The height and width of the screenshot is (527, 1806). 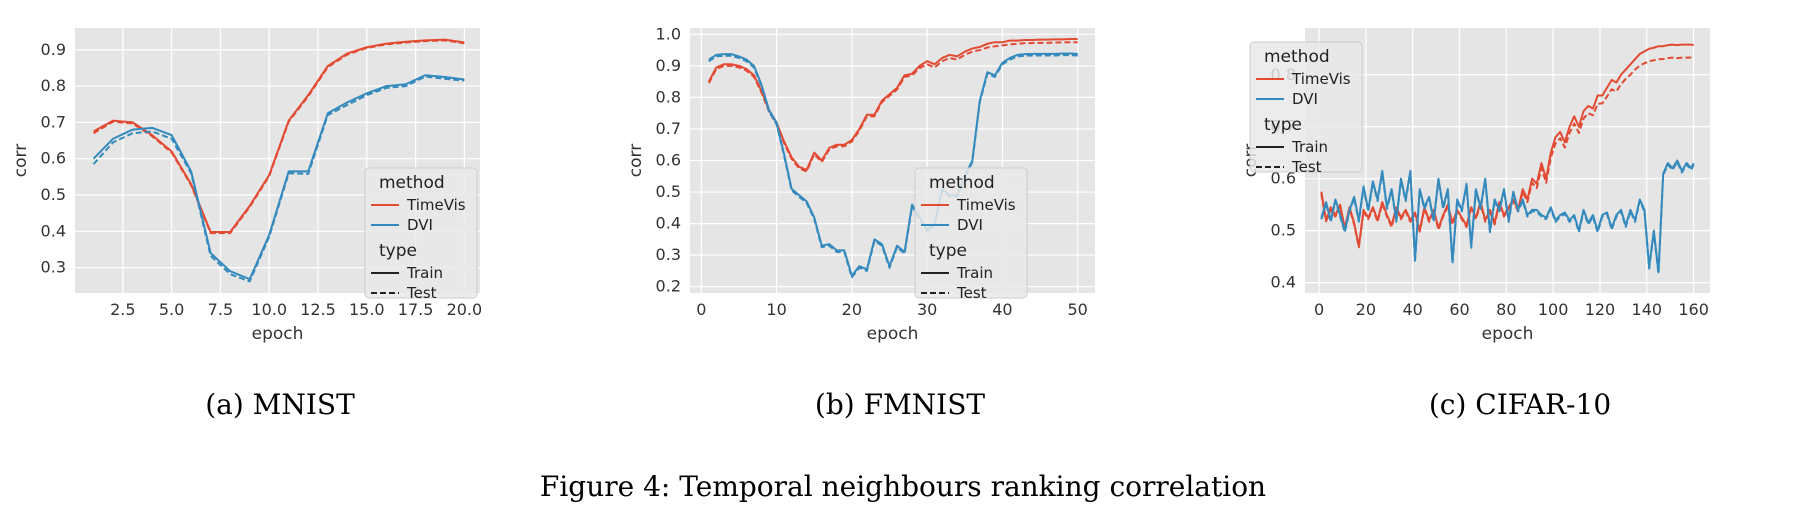 I want to click on plot-background, so click(x=1507, y=160).